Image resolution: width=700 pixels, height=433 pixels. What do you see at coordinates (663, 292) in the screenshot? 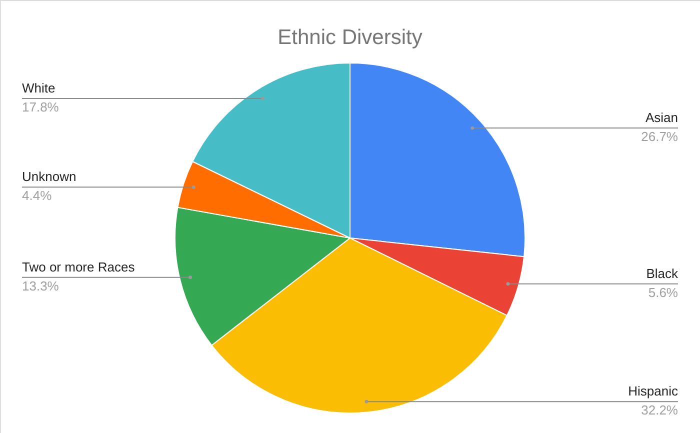
I see `data-label: 5.6%` at bounding box center [663, 292].